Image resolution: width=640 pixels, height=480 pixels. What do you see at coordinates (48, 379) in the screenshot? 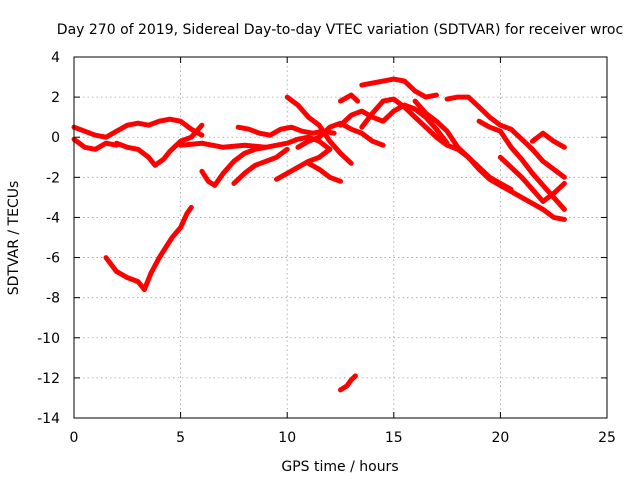
I see `y-tick-label: -12` at bounding box center [48, 379].